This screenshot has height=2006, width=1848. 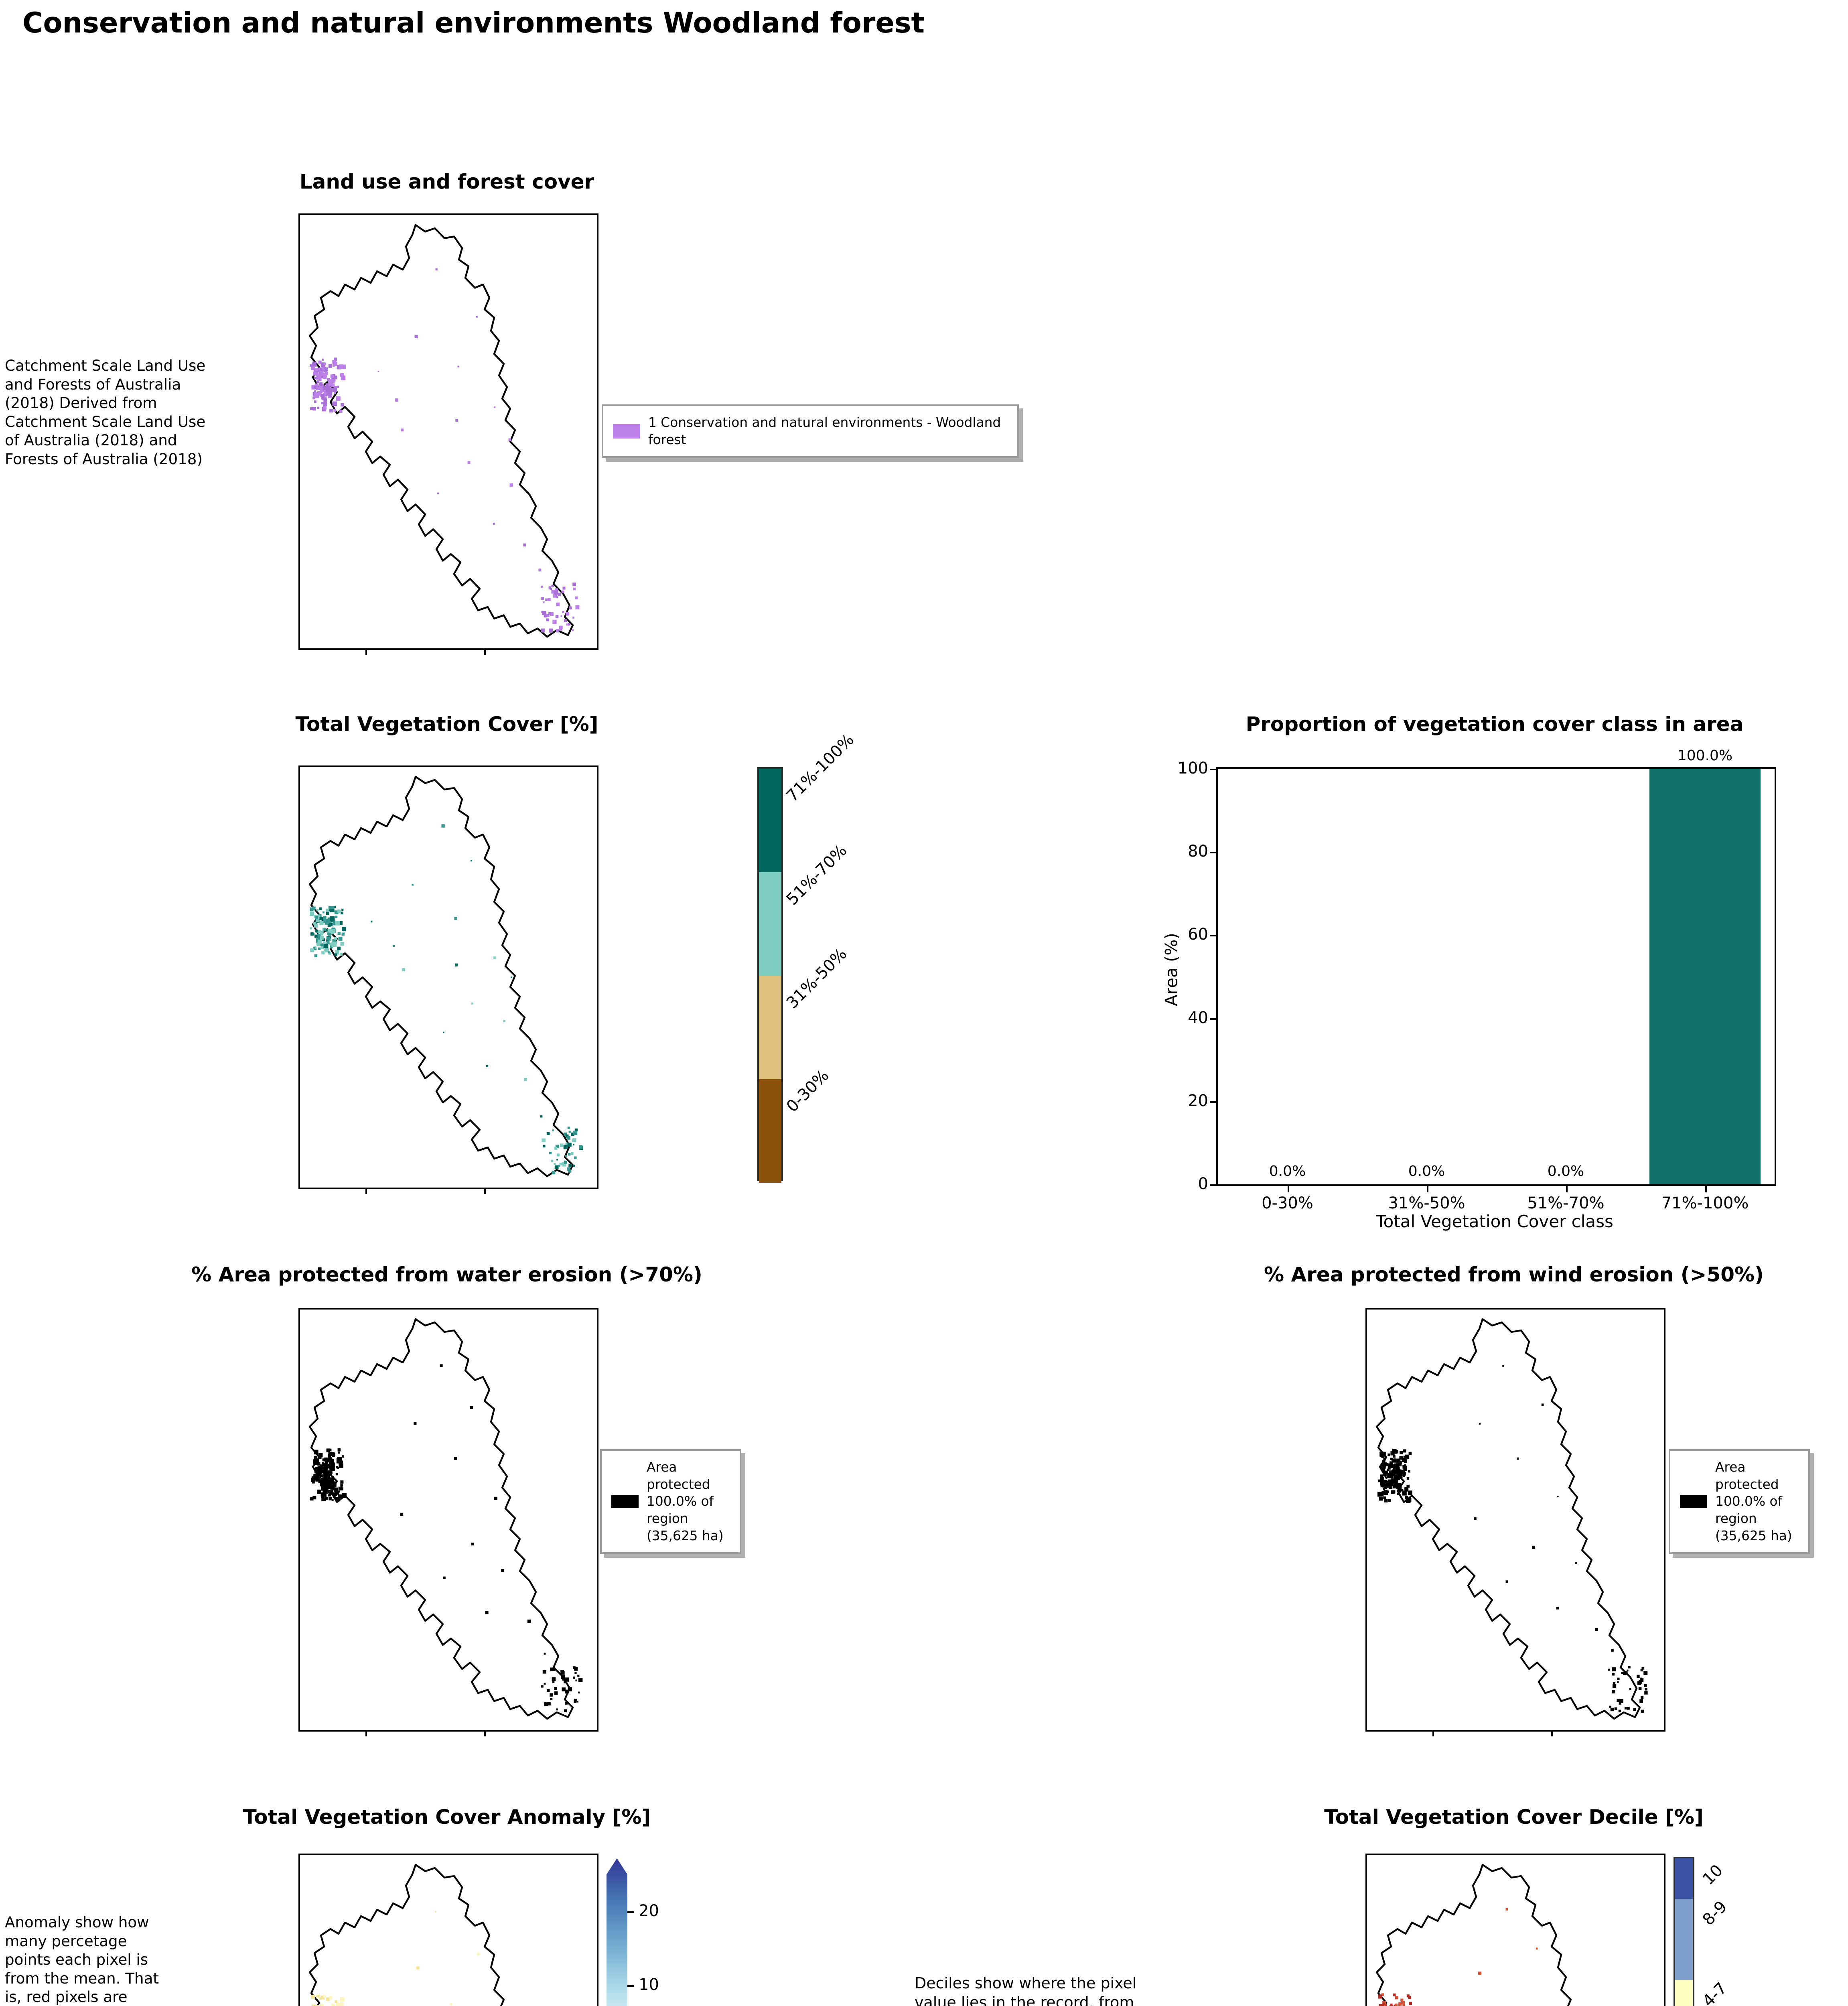 I want to click on y-tick-label: 40, so click(x=1198, y=1018).